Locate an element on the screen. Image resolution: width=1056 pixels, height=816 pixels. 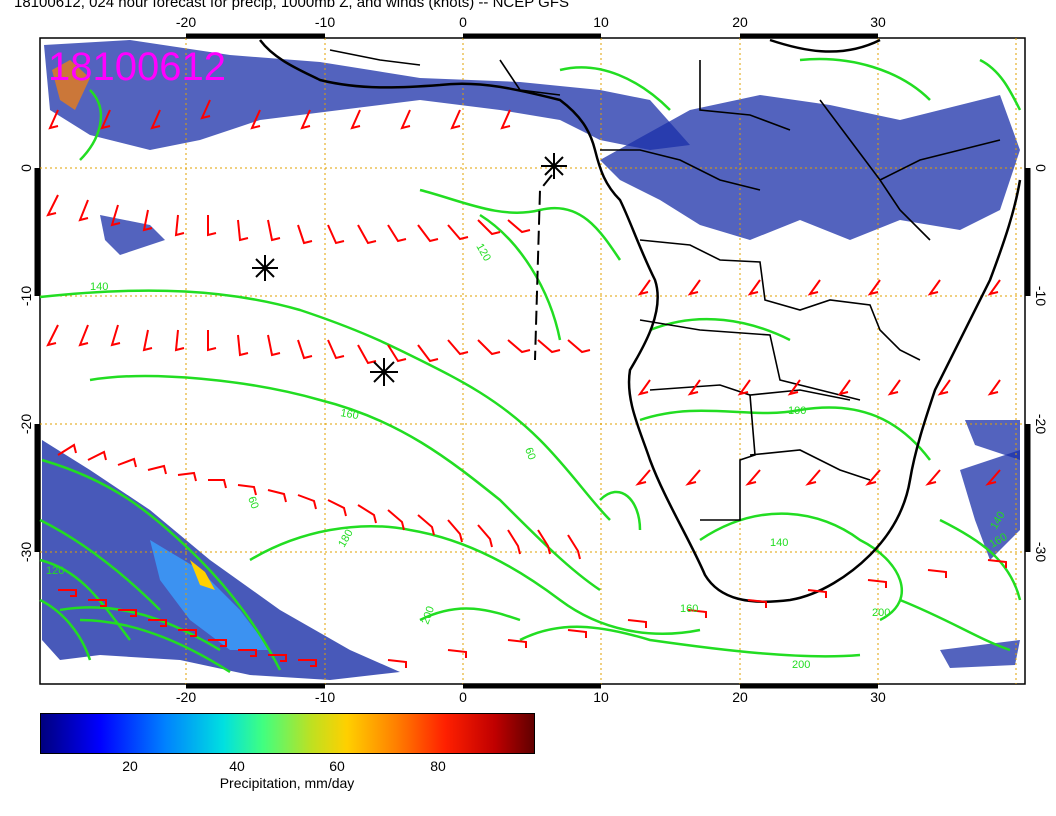
lat-tick-right: -10 is located at coordinates (1041, 296).